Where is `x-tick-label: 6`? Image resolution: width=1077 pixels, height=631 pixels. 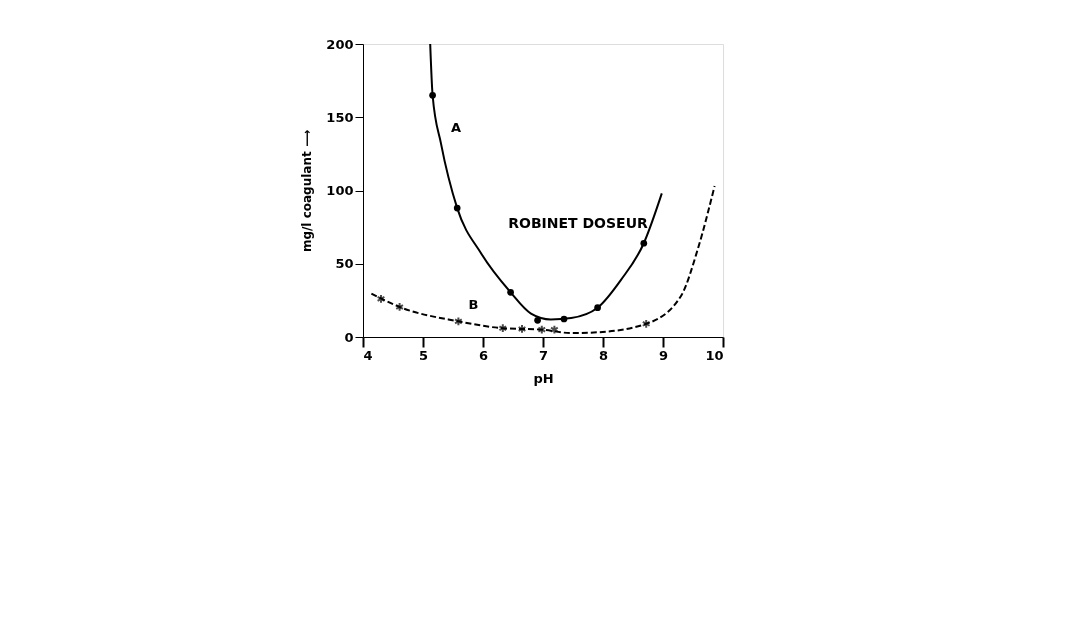 x-tick-label: 6 is located at coordinates (483, 355).